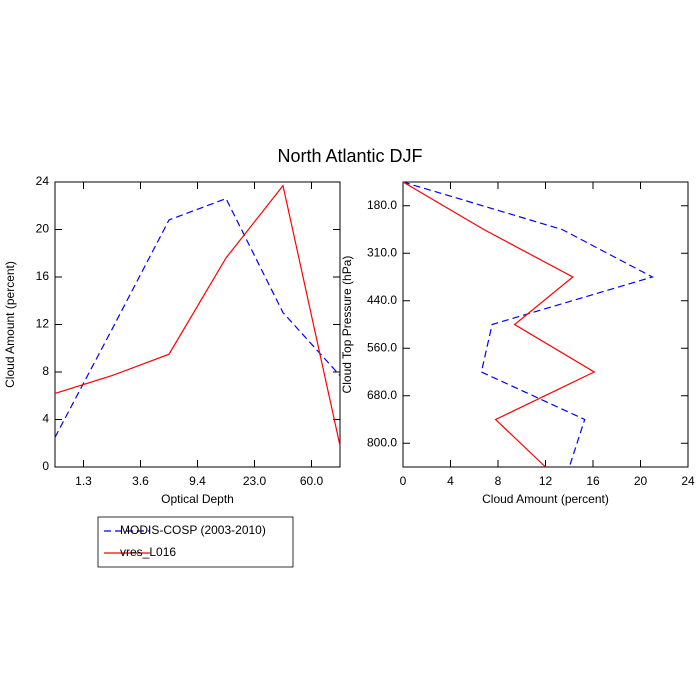  I want to click on chart-title: North Atlantic DJF, so click(349, 156).